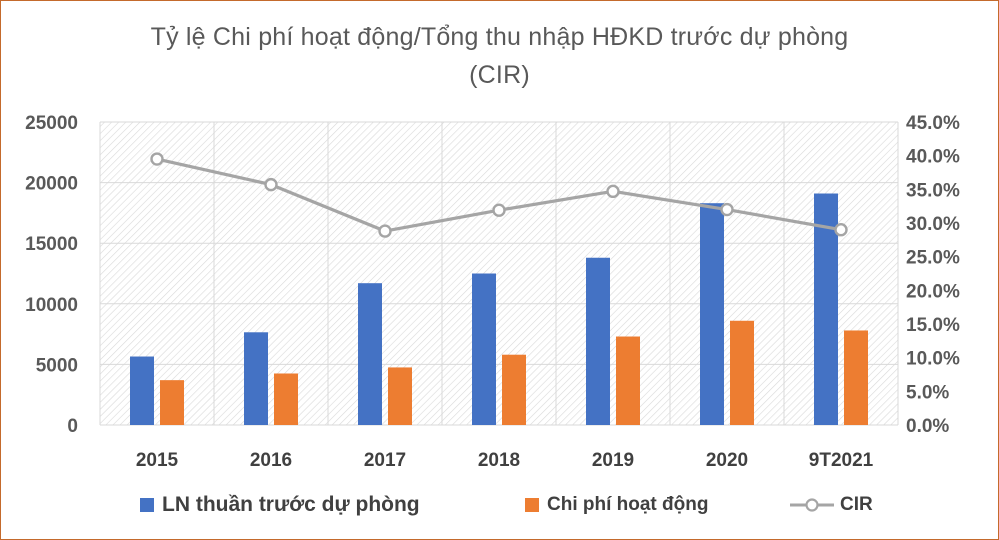  What do you see at coordinates (927, 392) in the screenshot?
I see `y-right-tick-label: 5.0%` at bounding box center [927, 392].